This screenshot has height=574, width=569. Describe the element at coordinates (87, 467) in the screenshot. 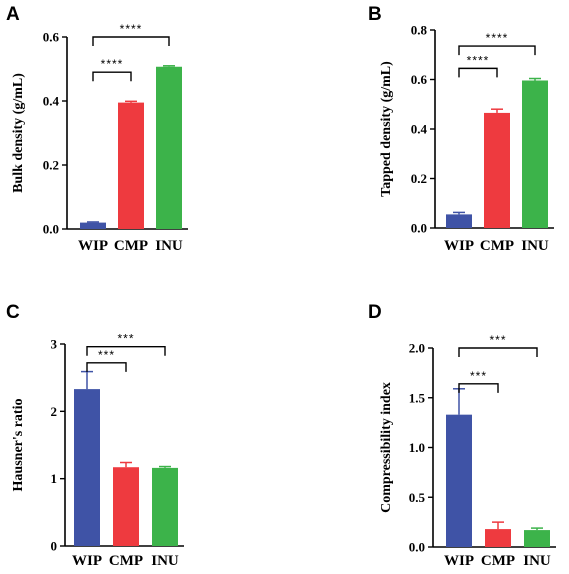

I see `panel-c-bar-wip` at that location.